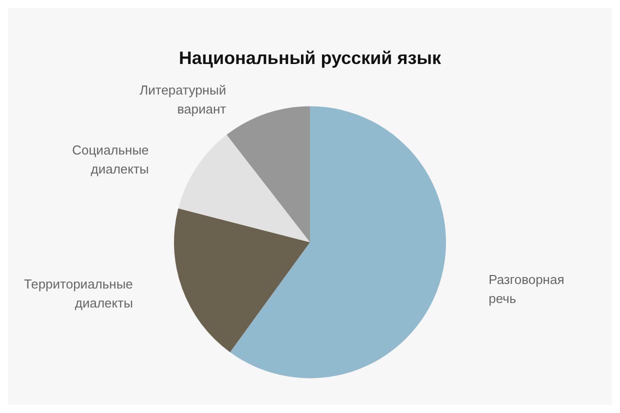 The height and width of the screenshot is (413, 620). Describe the element at coordinates (310, 58) in the screenshot. I see `chart-title: Национальный русский язык` at that location.